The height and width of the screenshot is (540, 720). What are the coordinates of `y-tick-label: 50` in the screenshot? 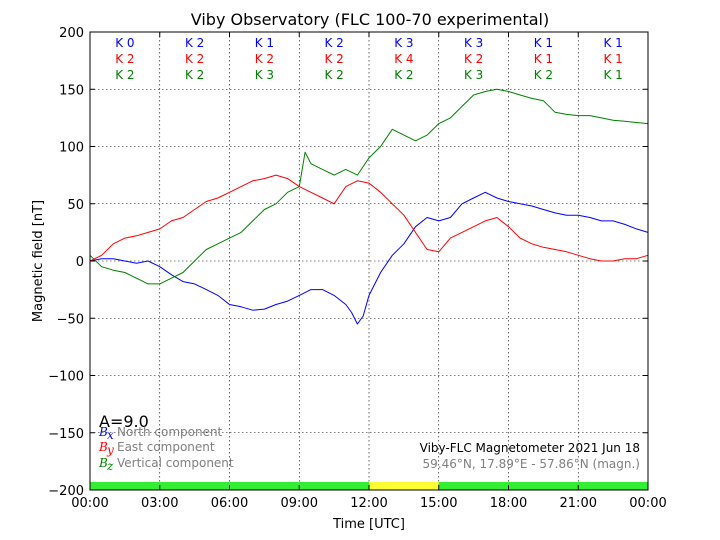 It's located at (75, 205).